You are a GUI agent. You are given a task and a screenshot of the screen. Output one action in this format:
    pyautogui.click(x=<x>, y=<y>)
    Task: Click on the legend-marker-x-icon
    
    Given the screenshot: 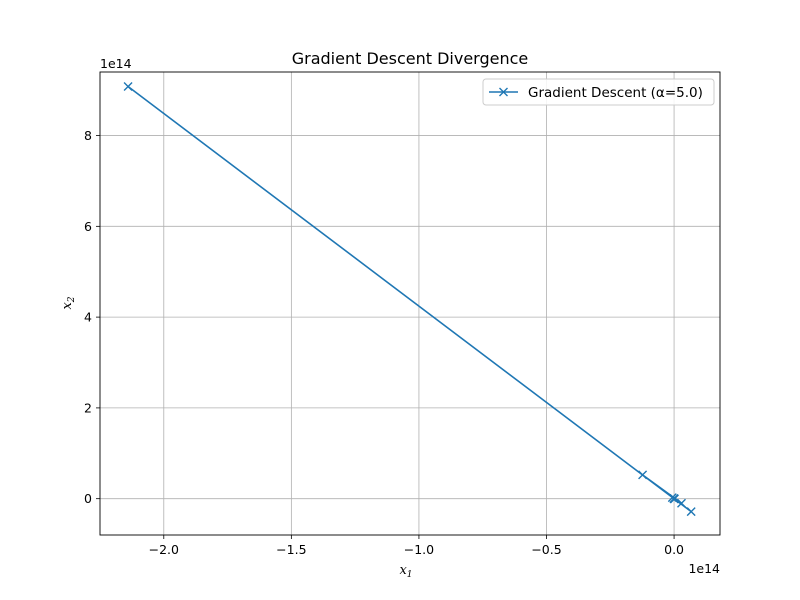 What is the action you would take?
    pyautogui.click(x=503, y=92)
    